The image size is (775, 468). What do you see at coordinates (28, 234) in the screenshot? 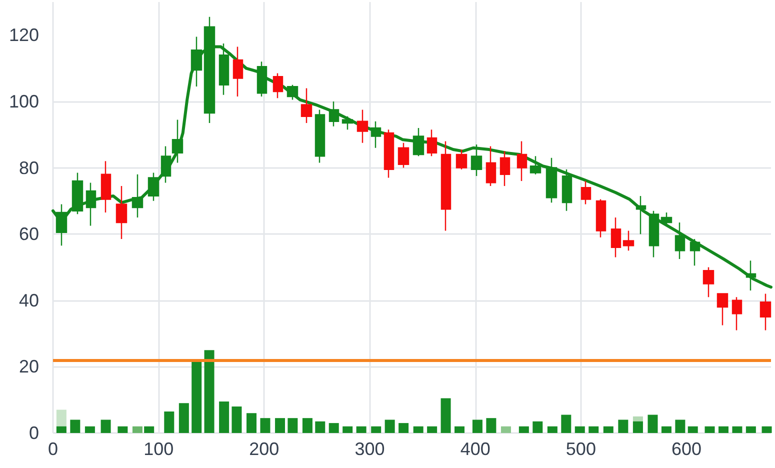
I see `y-tick-label: 60` at bounding box center [28, 234].